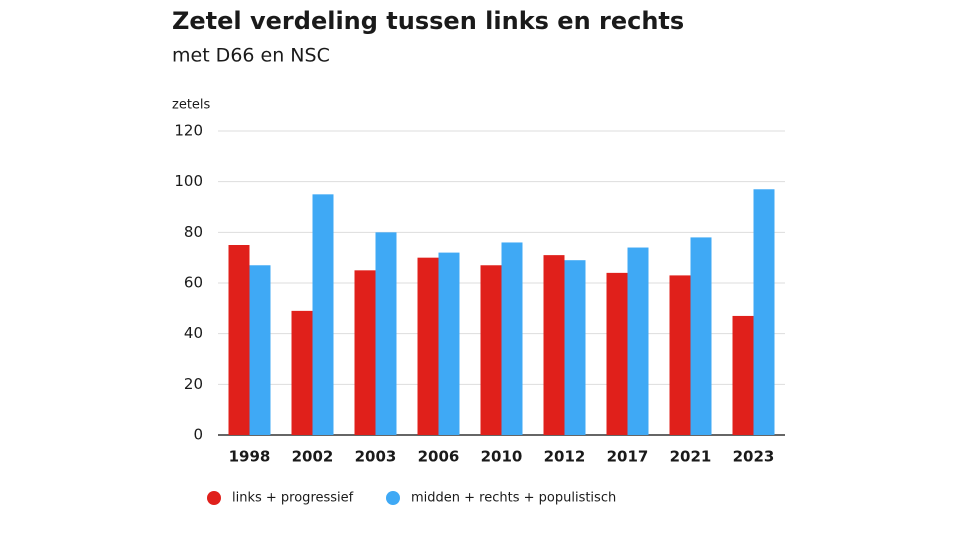  What do you see at coordinates (188, 181) in the screenshot?
I see `y-tick-label: 100` at bounding box center [188, 181].